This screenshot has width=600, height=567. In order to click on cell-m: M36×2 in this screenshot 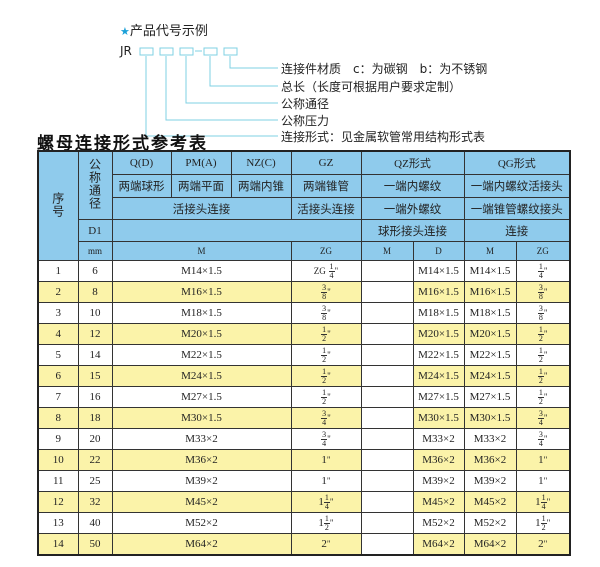, I will do `click(201, 460)`.